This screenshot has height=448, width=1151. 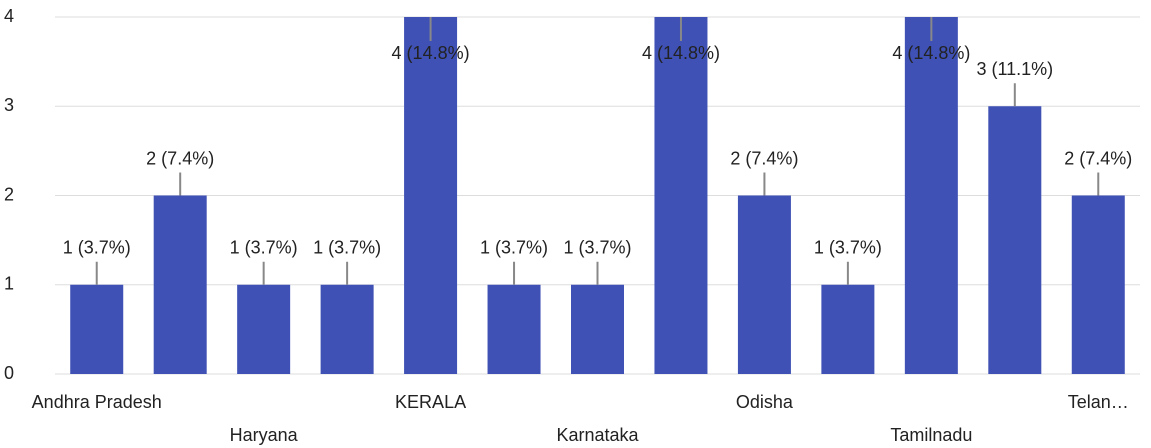 What do you see at coordinates (97, 402) in the screenshot?
I see `x-tick-label: Andhra Pradesh` at bounding box center [97, 402].